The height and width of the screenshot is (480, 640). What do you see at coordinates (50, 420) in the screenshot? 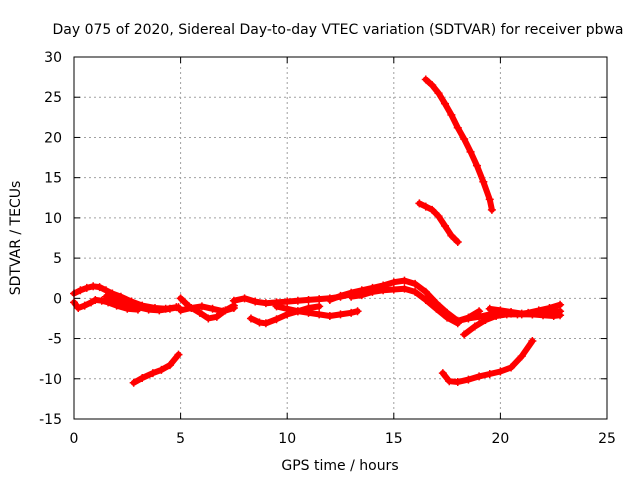
I see `y-tick-label: -15` at bounding box center [50, 420].